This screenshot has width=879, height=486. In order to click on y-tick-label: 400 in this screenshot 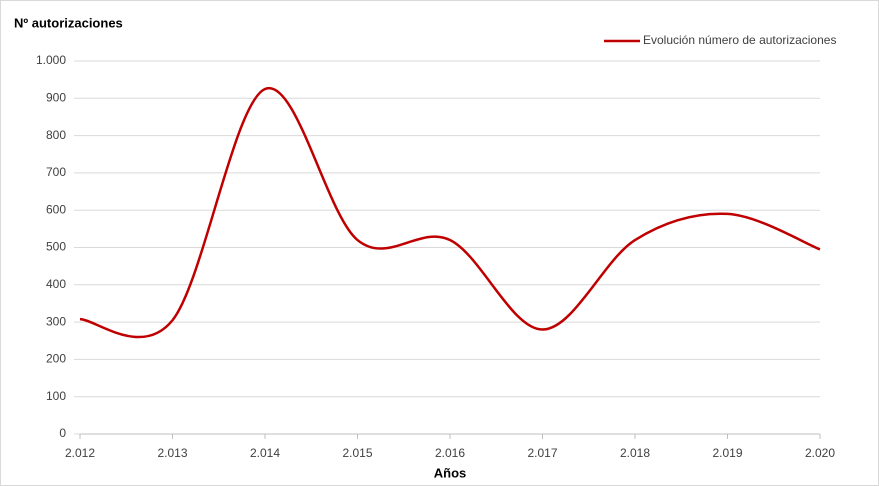, I will do `click(56, 284)`.